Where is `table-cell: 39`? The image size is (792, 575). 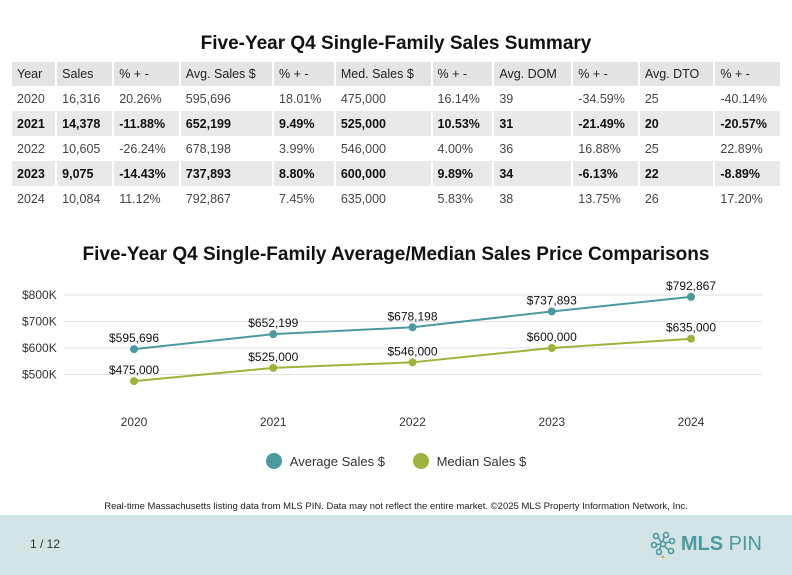
table-cell: 39 is located at coordinates (506, 98).